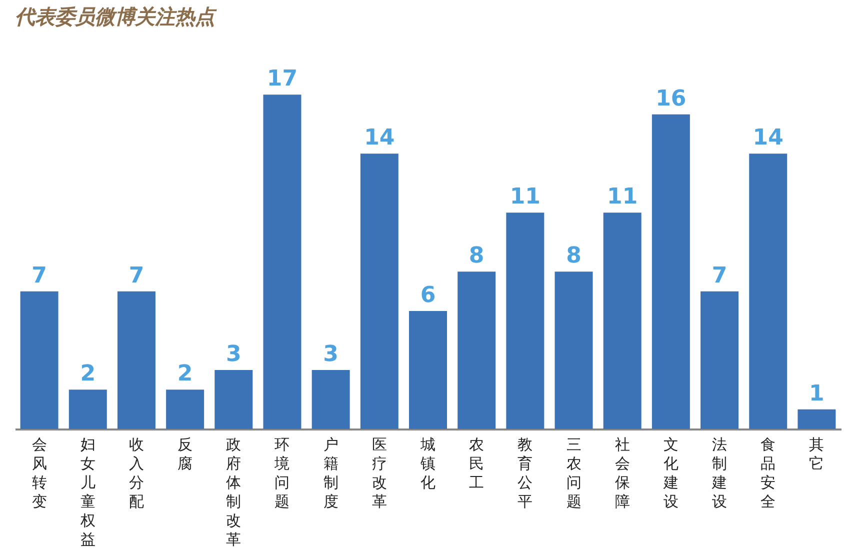 This screenshot has width=851, height=557. Describe the element at coordinates (39, 473) in the screenshot. I see `x-tick-label: 会风转变` at that location.